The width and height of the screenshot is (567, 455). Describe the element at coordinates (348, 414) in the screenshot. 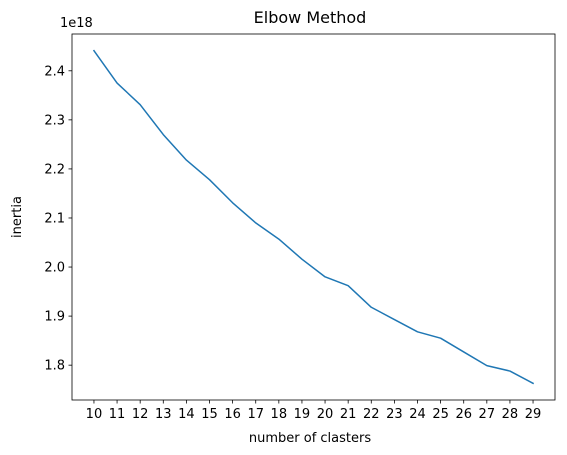

I see `x-tick-label: 21` at that location.